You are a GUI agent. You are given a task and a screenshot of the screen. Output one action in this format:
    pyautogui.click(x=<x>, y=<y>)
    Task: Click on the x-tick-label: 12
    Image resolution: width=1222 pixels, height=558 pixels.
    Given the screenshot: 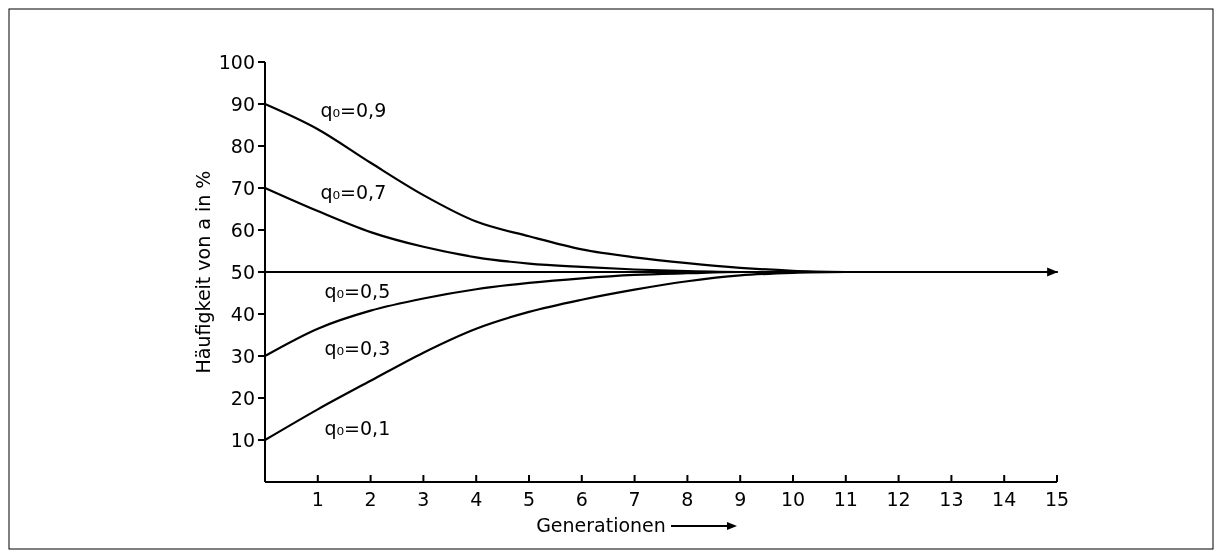 What is the action you would take?
    pyautogui.click(x=898, y=499)
    